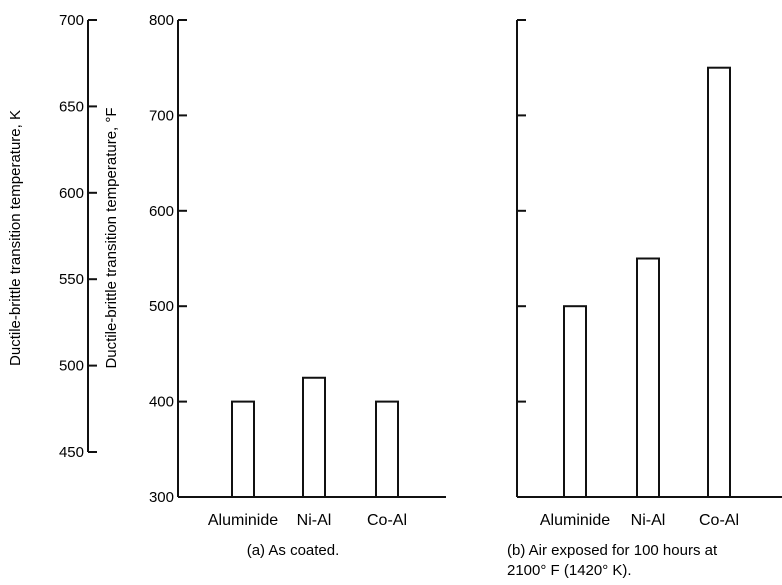 The height and width of the screenshot is (585, 782). I want to click on panel-b-category-label: Aluminide, so click(575, 520).